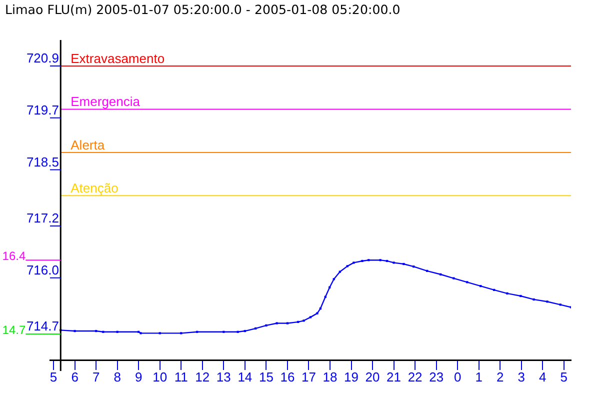 The image size is (600, 400). Describe the element at coordinates (458, 376) in the screenshot. I see `x-tick-label: 0` at that location.